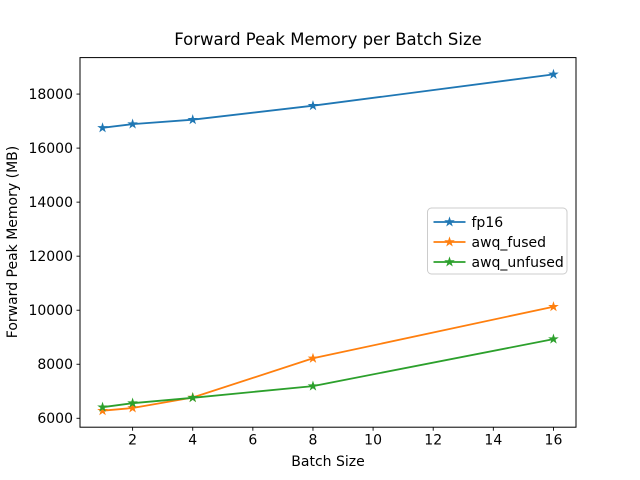 The height and width of the screenshot is (480, 640). I want to click on x-tick-label: 4, so click(192, 441).